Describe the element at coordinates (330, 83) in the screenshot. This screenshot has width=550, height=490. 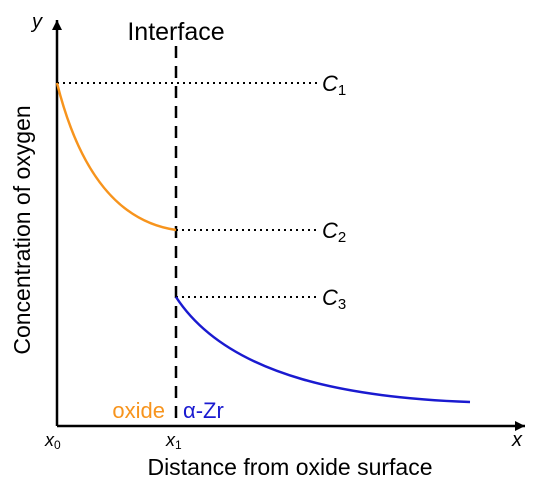
I see `c1-label-base: C` at that location.